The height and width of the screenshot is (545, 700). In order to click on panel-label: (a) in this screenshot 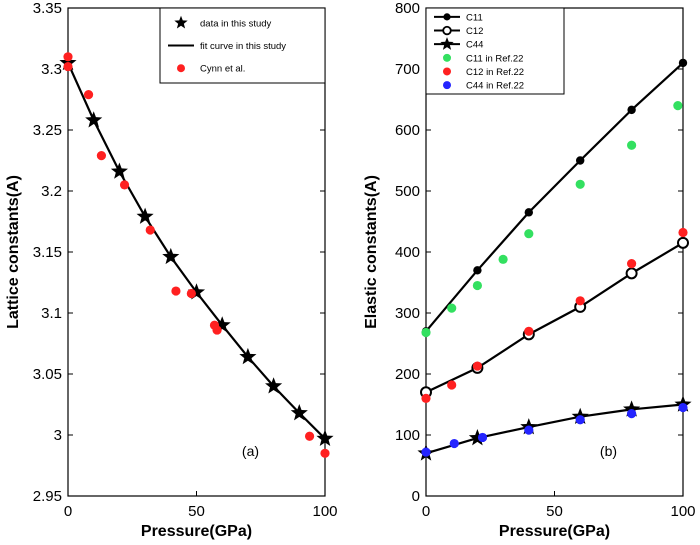, I will do `click(250, 451)`.